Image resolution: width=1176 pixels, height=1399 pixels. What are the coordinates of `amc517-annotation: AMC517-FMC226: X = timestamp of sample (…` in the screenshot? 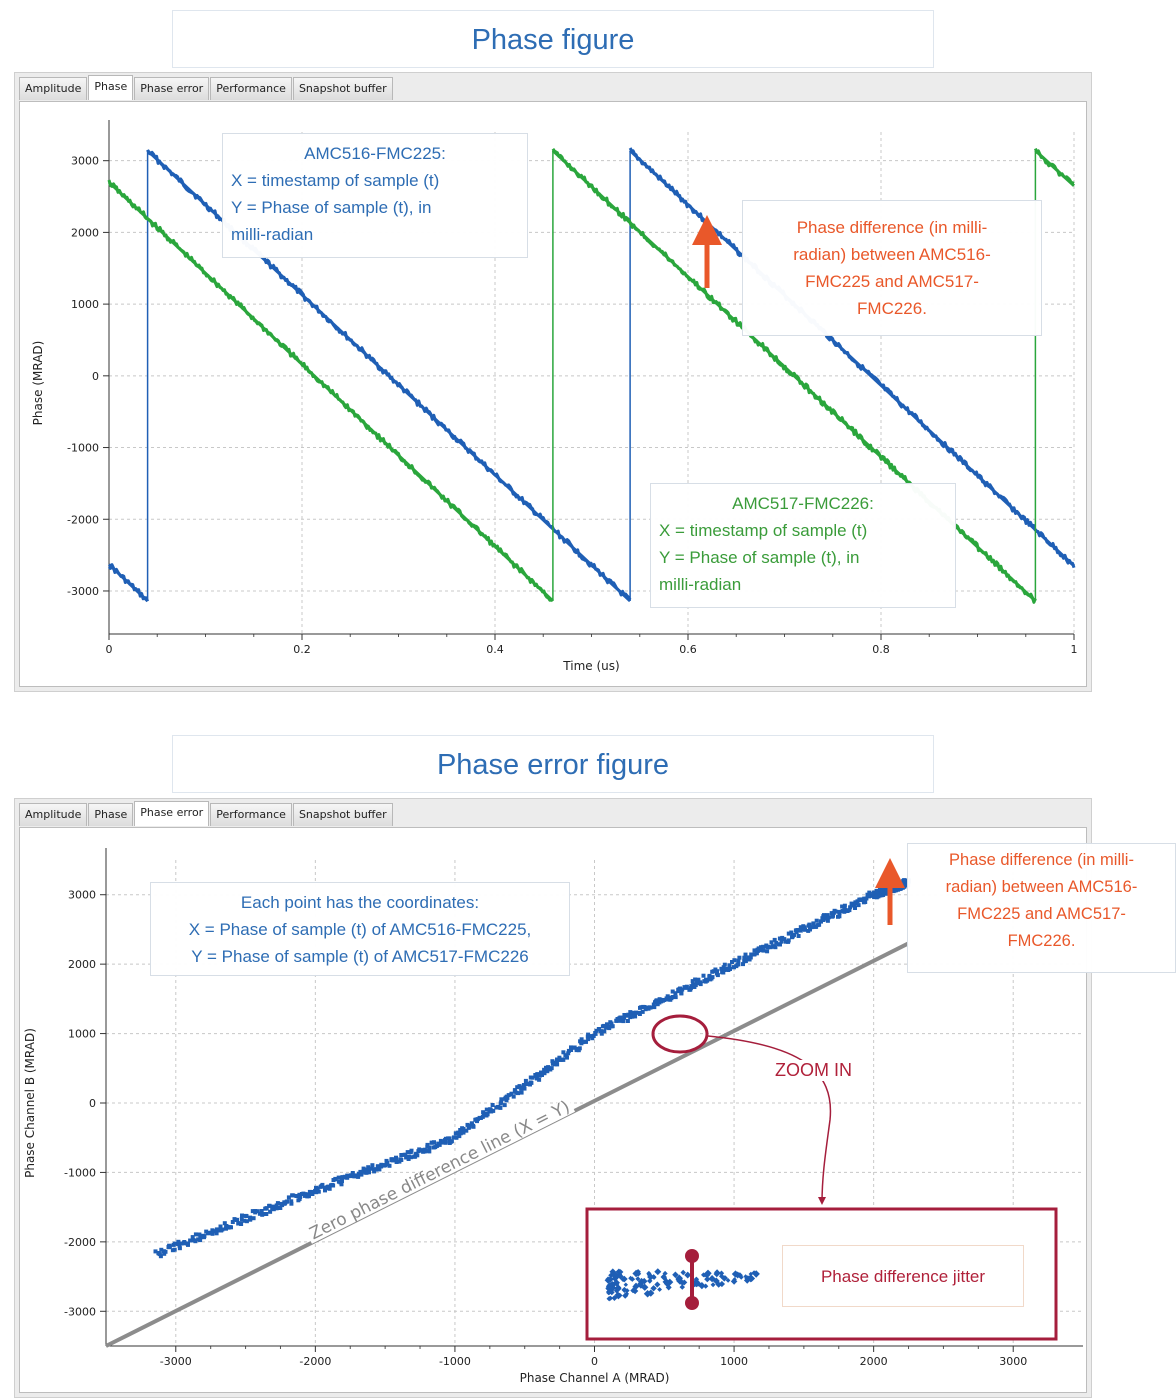 It's located at (803, 545).